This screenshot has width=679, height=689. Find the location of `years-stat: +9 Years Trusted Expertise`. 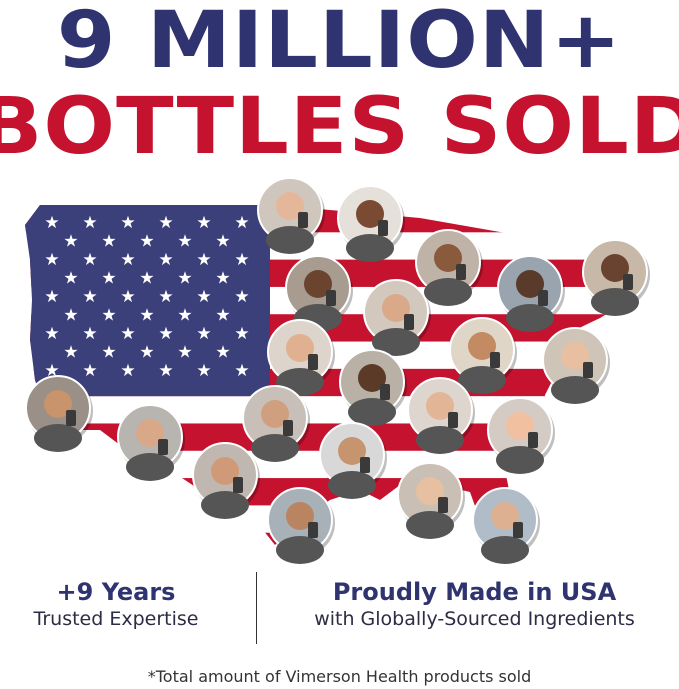

years-stat: +9 Years Trusted Expertise is located at coordinates (116, 604).